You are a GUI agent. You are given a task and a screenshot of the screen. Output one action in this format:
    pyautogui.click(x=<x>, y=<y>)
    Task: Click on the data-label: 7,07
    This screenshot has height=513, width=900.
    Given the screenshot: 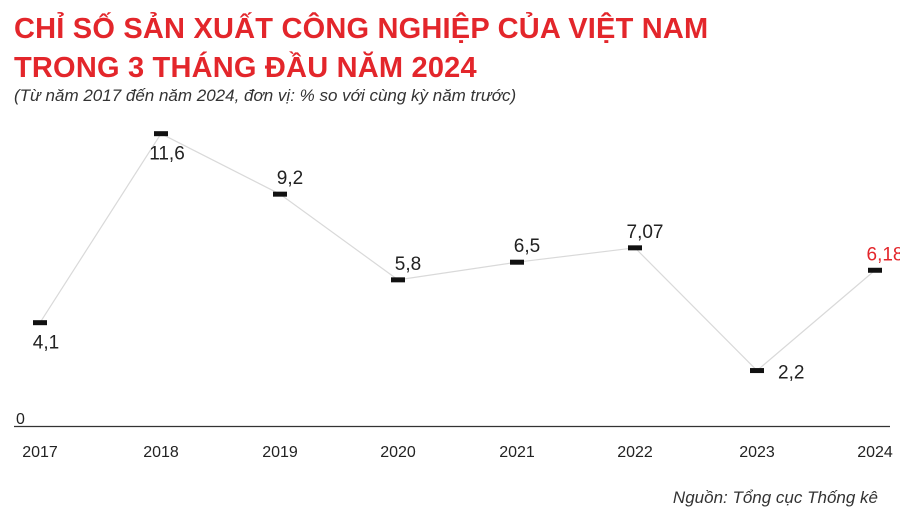 What is the action you would take?
    pyautogui.click(x=645, y=232)
    